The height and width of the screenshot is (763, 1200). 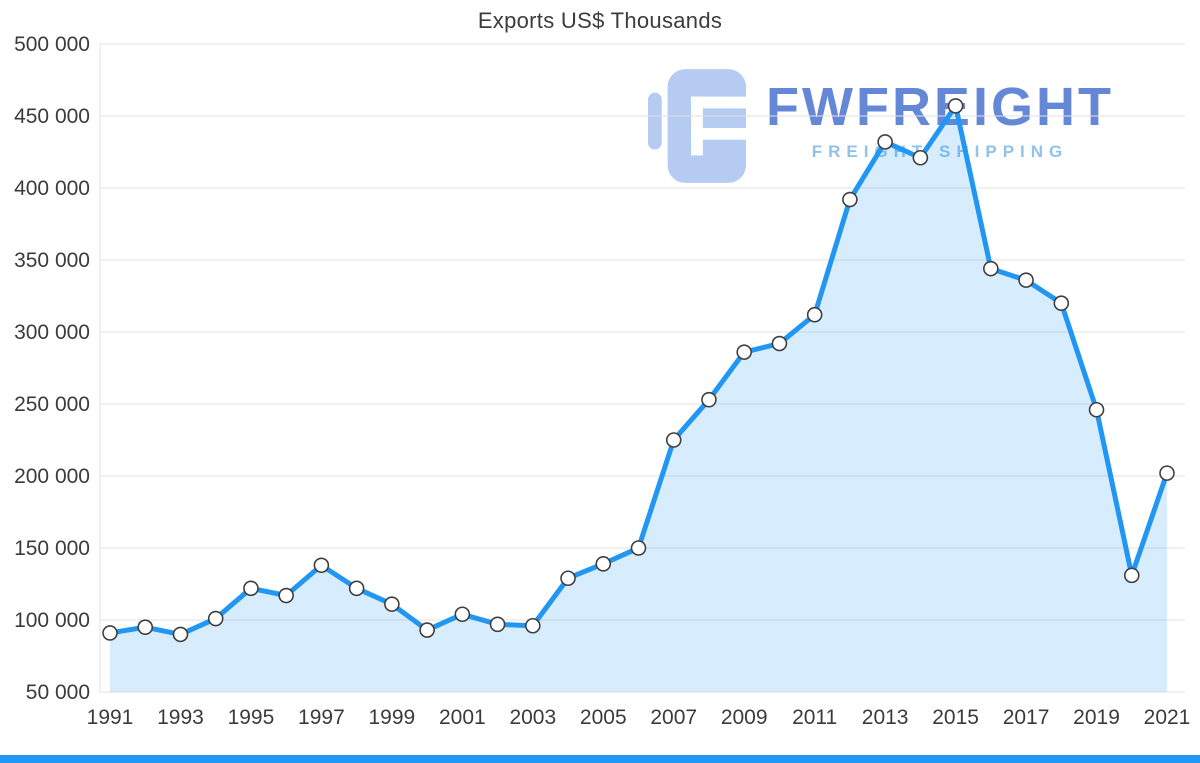 I want to click on x-tick-label: 2017, so click(x=1026, y=717).